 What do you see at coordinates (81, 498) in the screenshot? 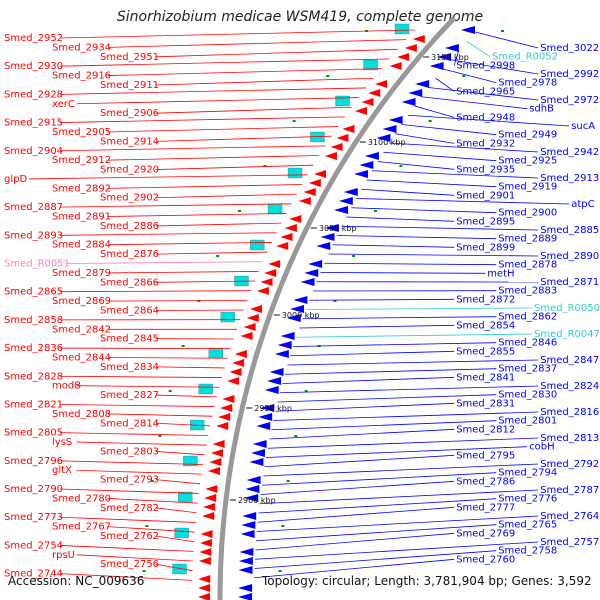
I see `gene-label-left: Smed_2780` at bounding box center [81, 498].